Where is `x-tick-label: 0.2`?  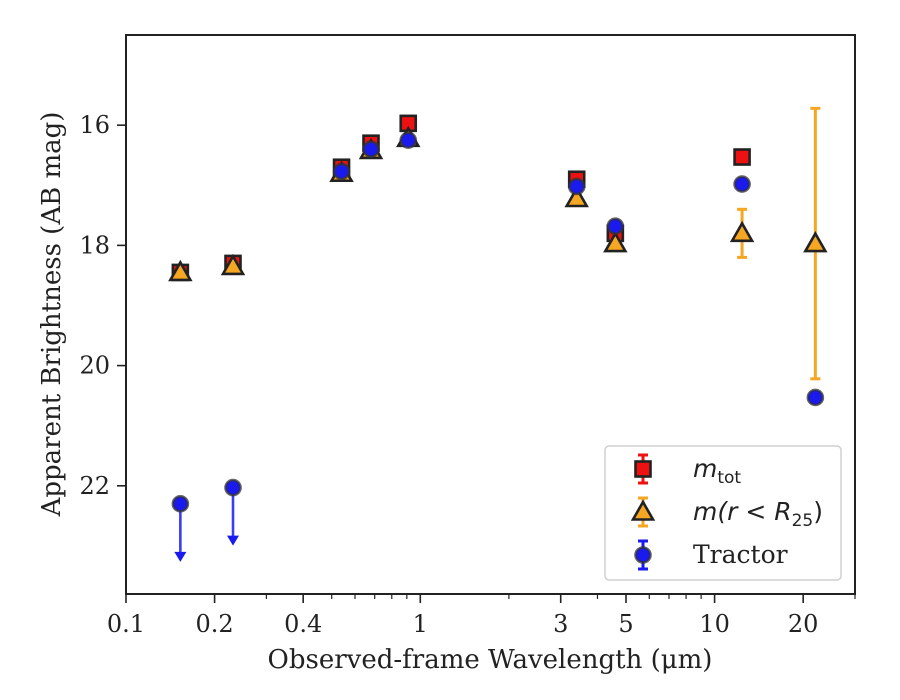 x-tick-label: 0.2 is located at coordinates (215, 624).